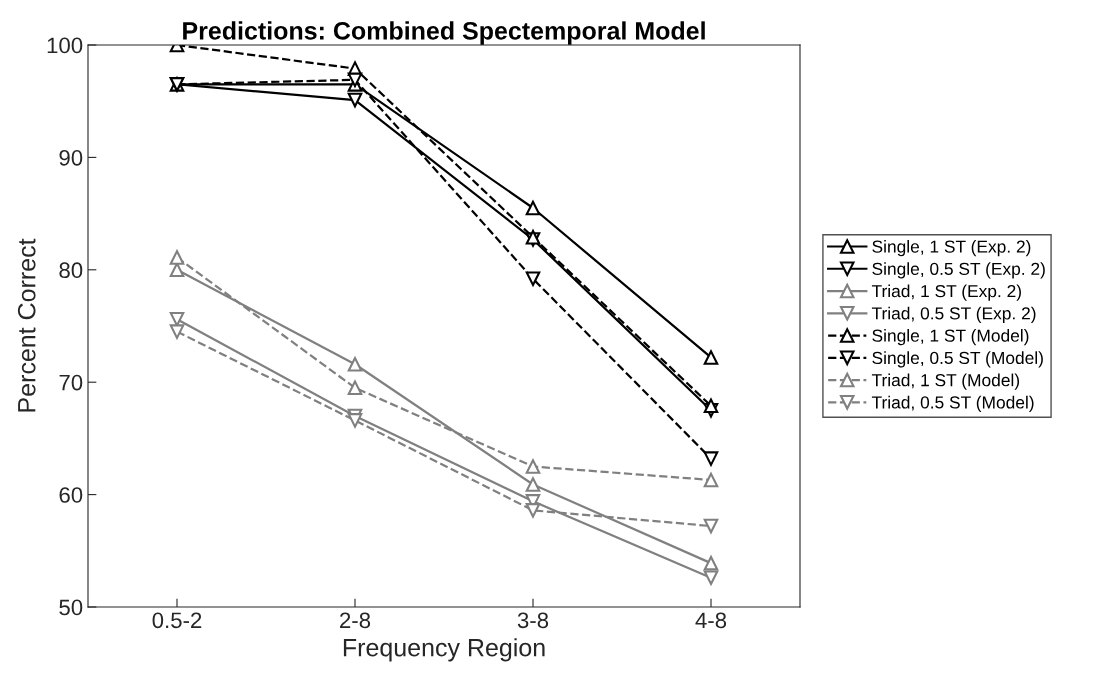 This screenshot has width=1113, height=694. I want to click on y-axis-title: Percent Correct, so click(26, 325).